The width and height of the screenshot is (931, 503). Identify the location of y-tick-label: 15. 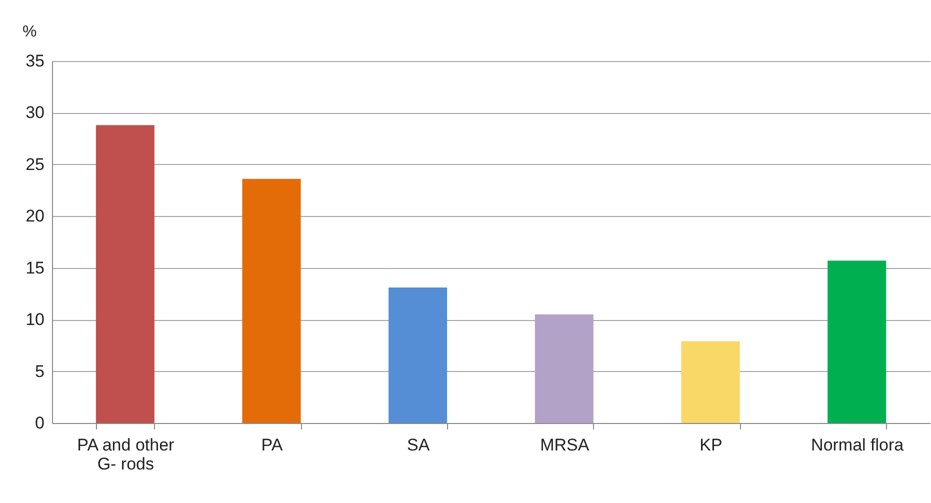
(35, 268).